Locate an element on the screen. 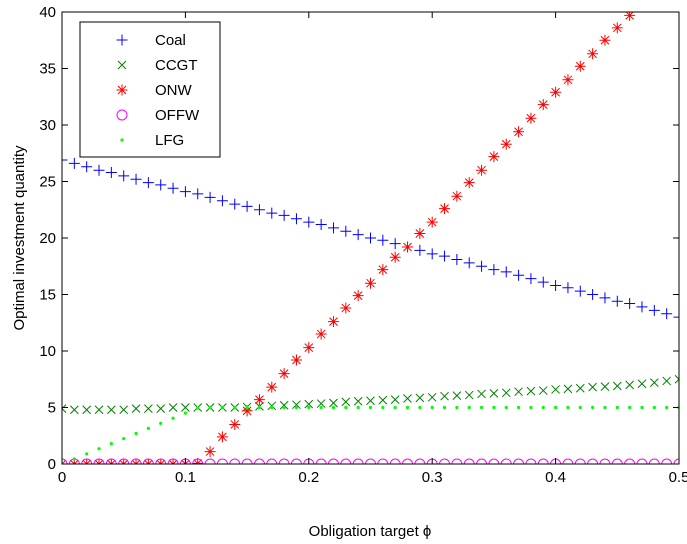  x-tick-label: 0.2 is located at coordinates (308, 477).